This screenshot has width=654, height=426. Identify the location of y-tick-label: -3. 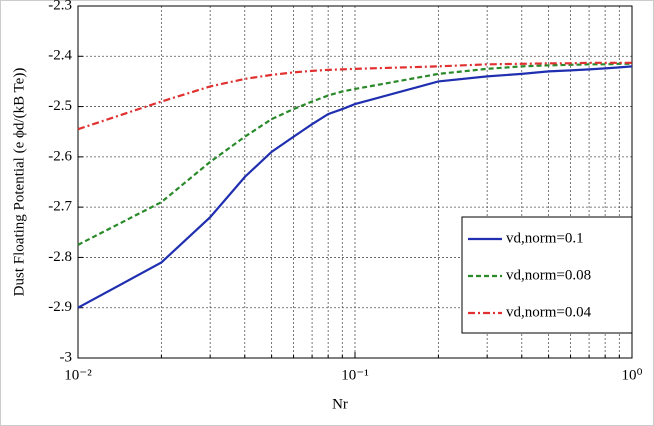
(66, 357).